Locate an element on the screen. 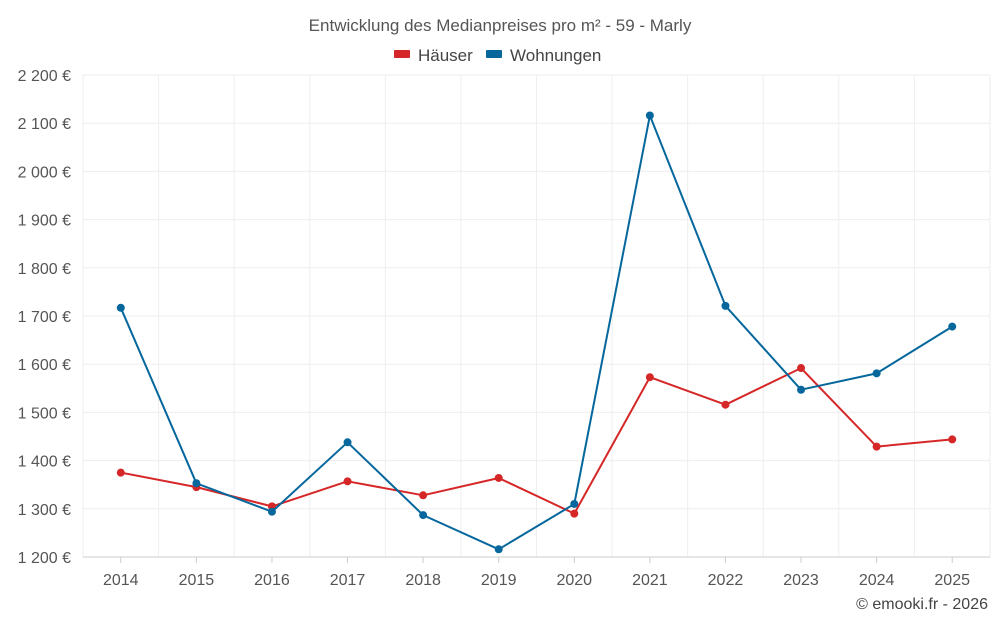 The image size is (1000, 625). legend: Häuser Wohnungen is located at coordinates (497, 55).